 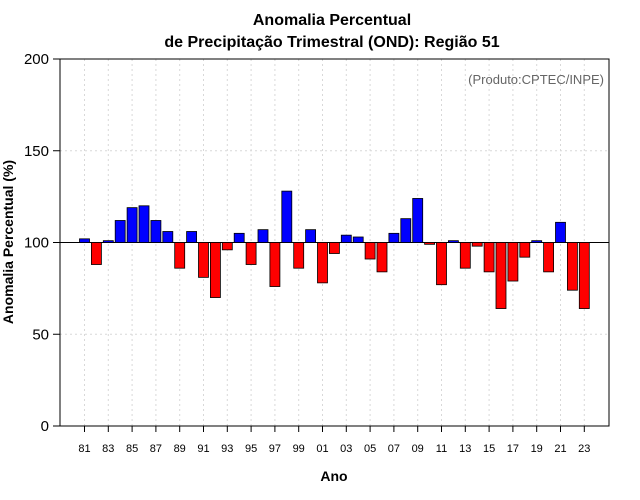 What do you see at coordinates (299, 449) in the screenshot?
I see `x-tick-label: 99` at bounding box center [299, 449].